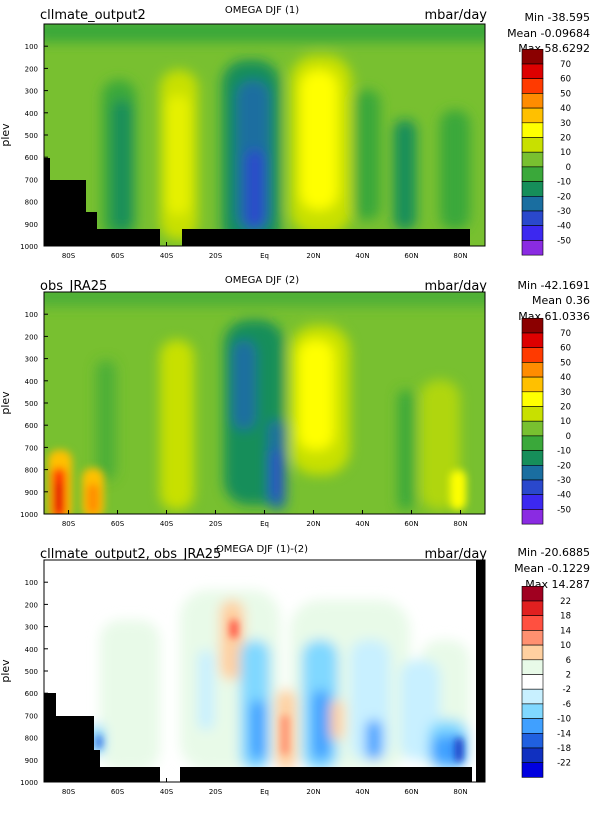 The image size is (606, 814). What do you see at coordinates (565, 65) in the screenshot?
I see `colorbar-level-label: 70` at bounding box center [565, 65].